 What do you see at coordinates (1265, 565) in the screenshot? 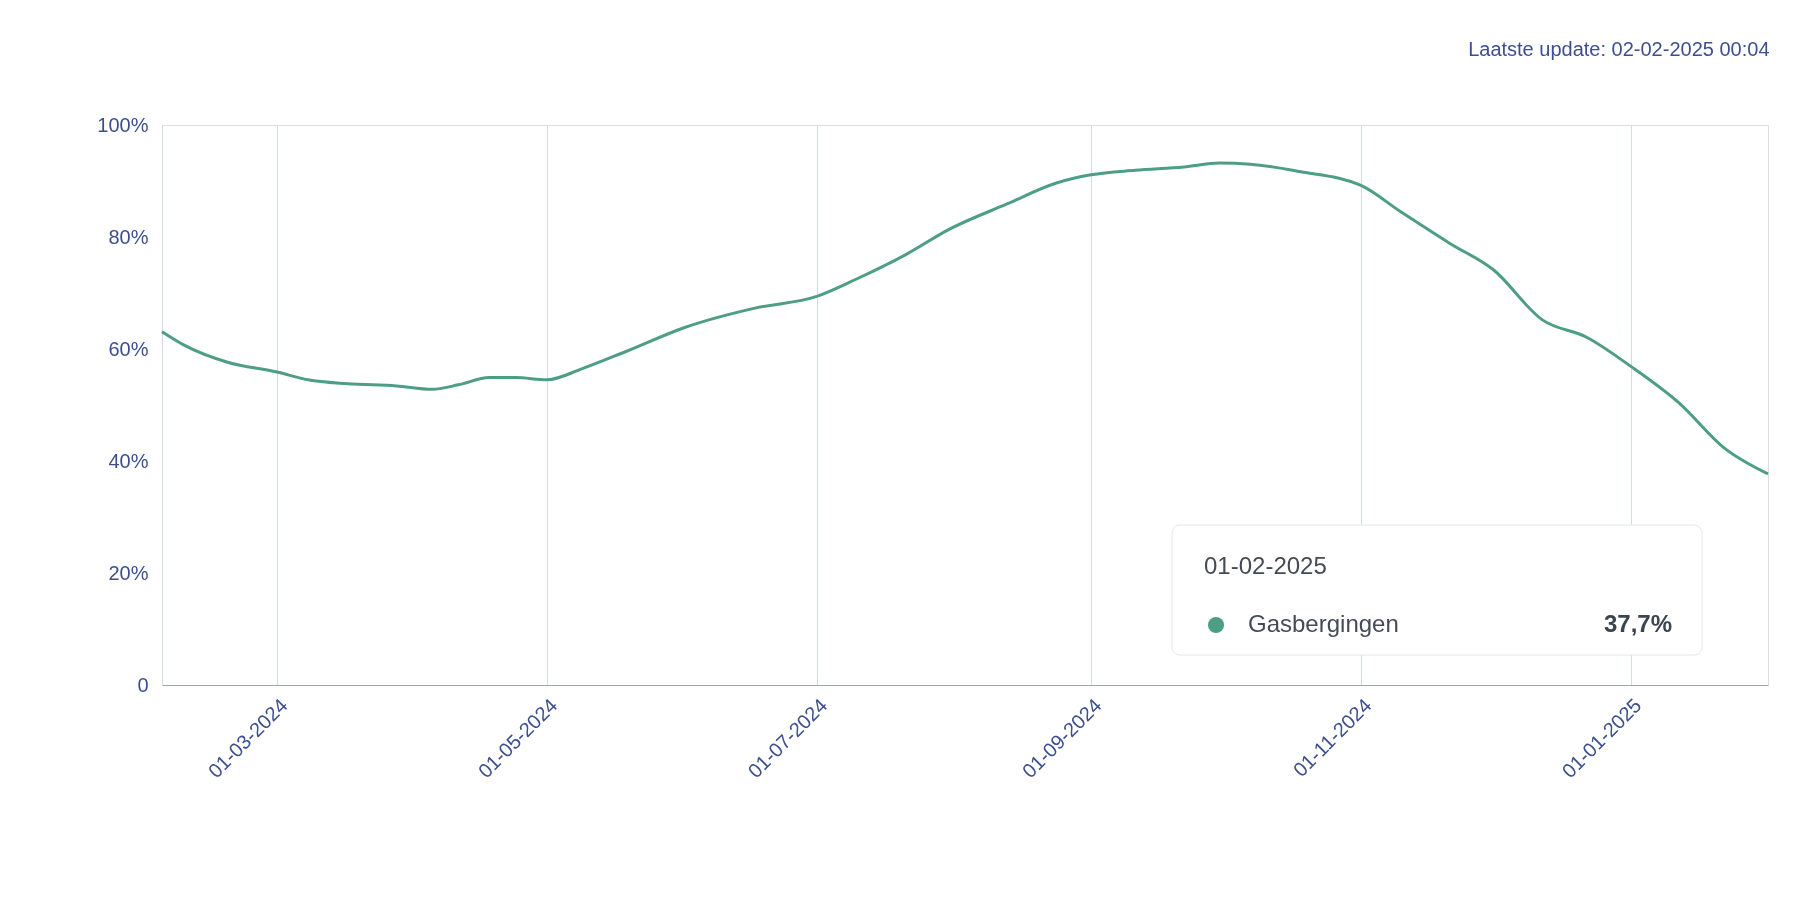
I see `annotation: 01-02-2025` at bounding box center [1265, 565].